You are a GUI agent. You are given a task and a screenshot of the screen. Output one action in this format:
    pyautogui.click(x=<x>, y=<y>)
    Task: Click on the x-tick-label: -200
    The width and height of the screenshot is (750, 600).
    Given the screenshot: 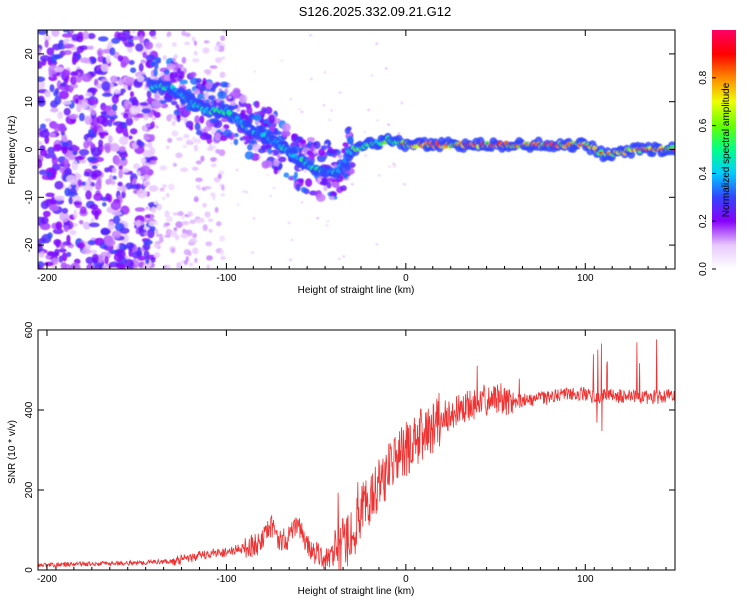 What is the action you would take?
    pyautogui.click(x=47, y=579)
    